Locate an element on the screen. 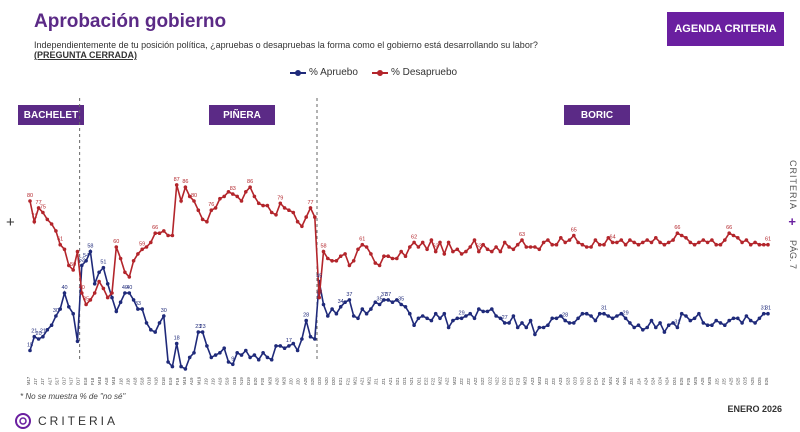 This screenshot has width=800, height=432. x-tick-label-78: N23 is located at coordinates (582, 381).